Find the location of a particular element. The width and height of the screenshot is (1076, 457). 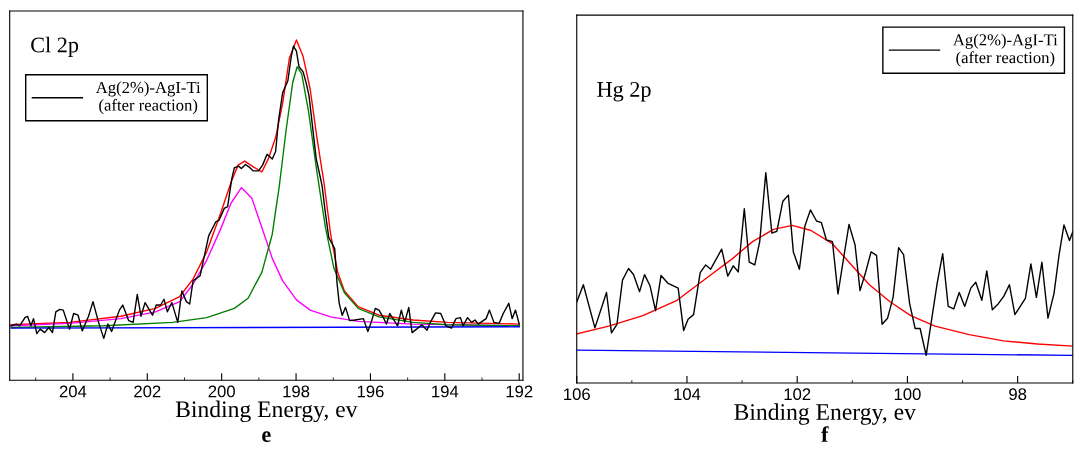

text: Hg 2p is located at coordinates (624, 91).